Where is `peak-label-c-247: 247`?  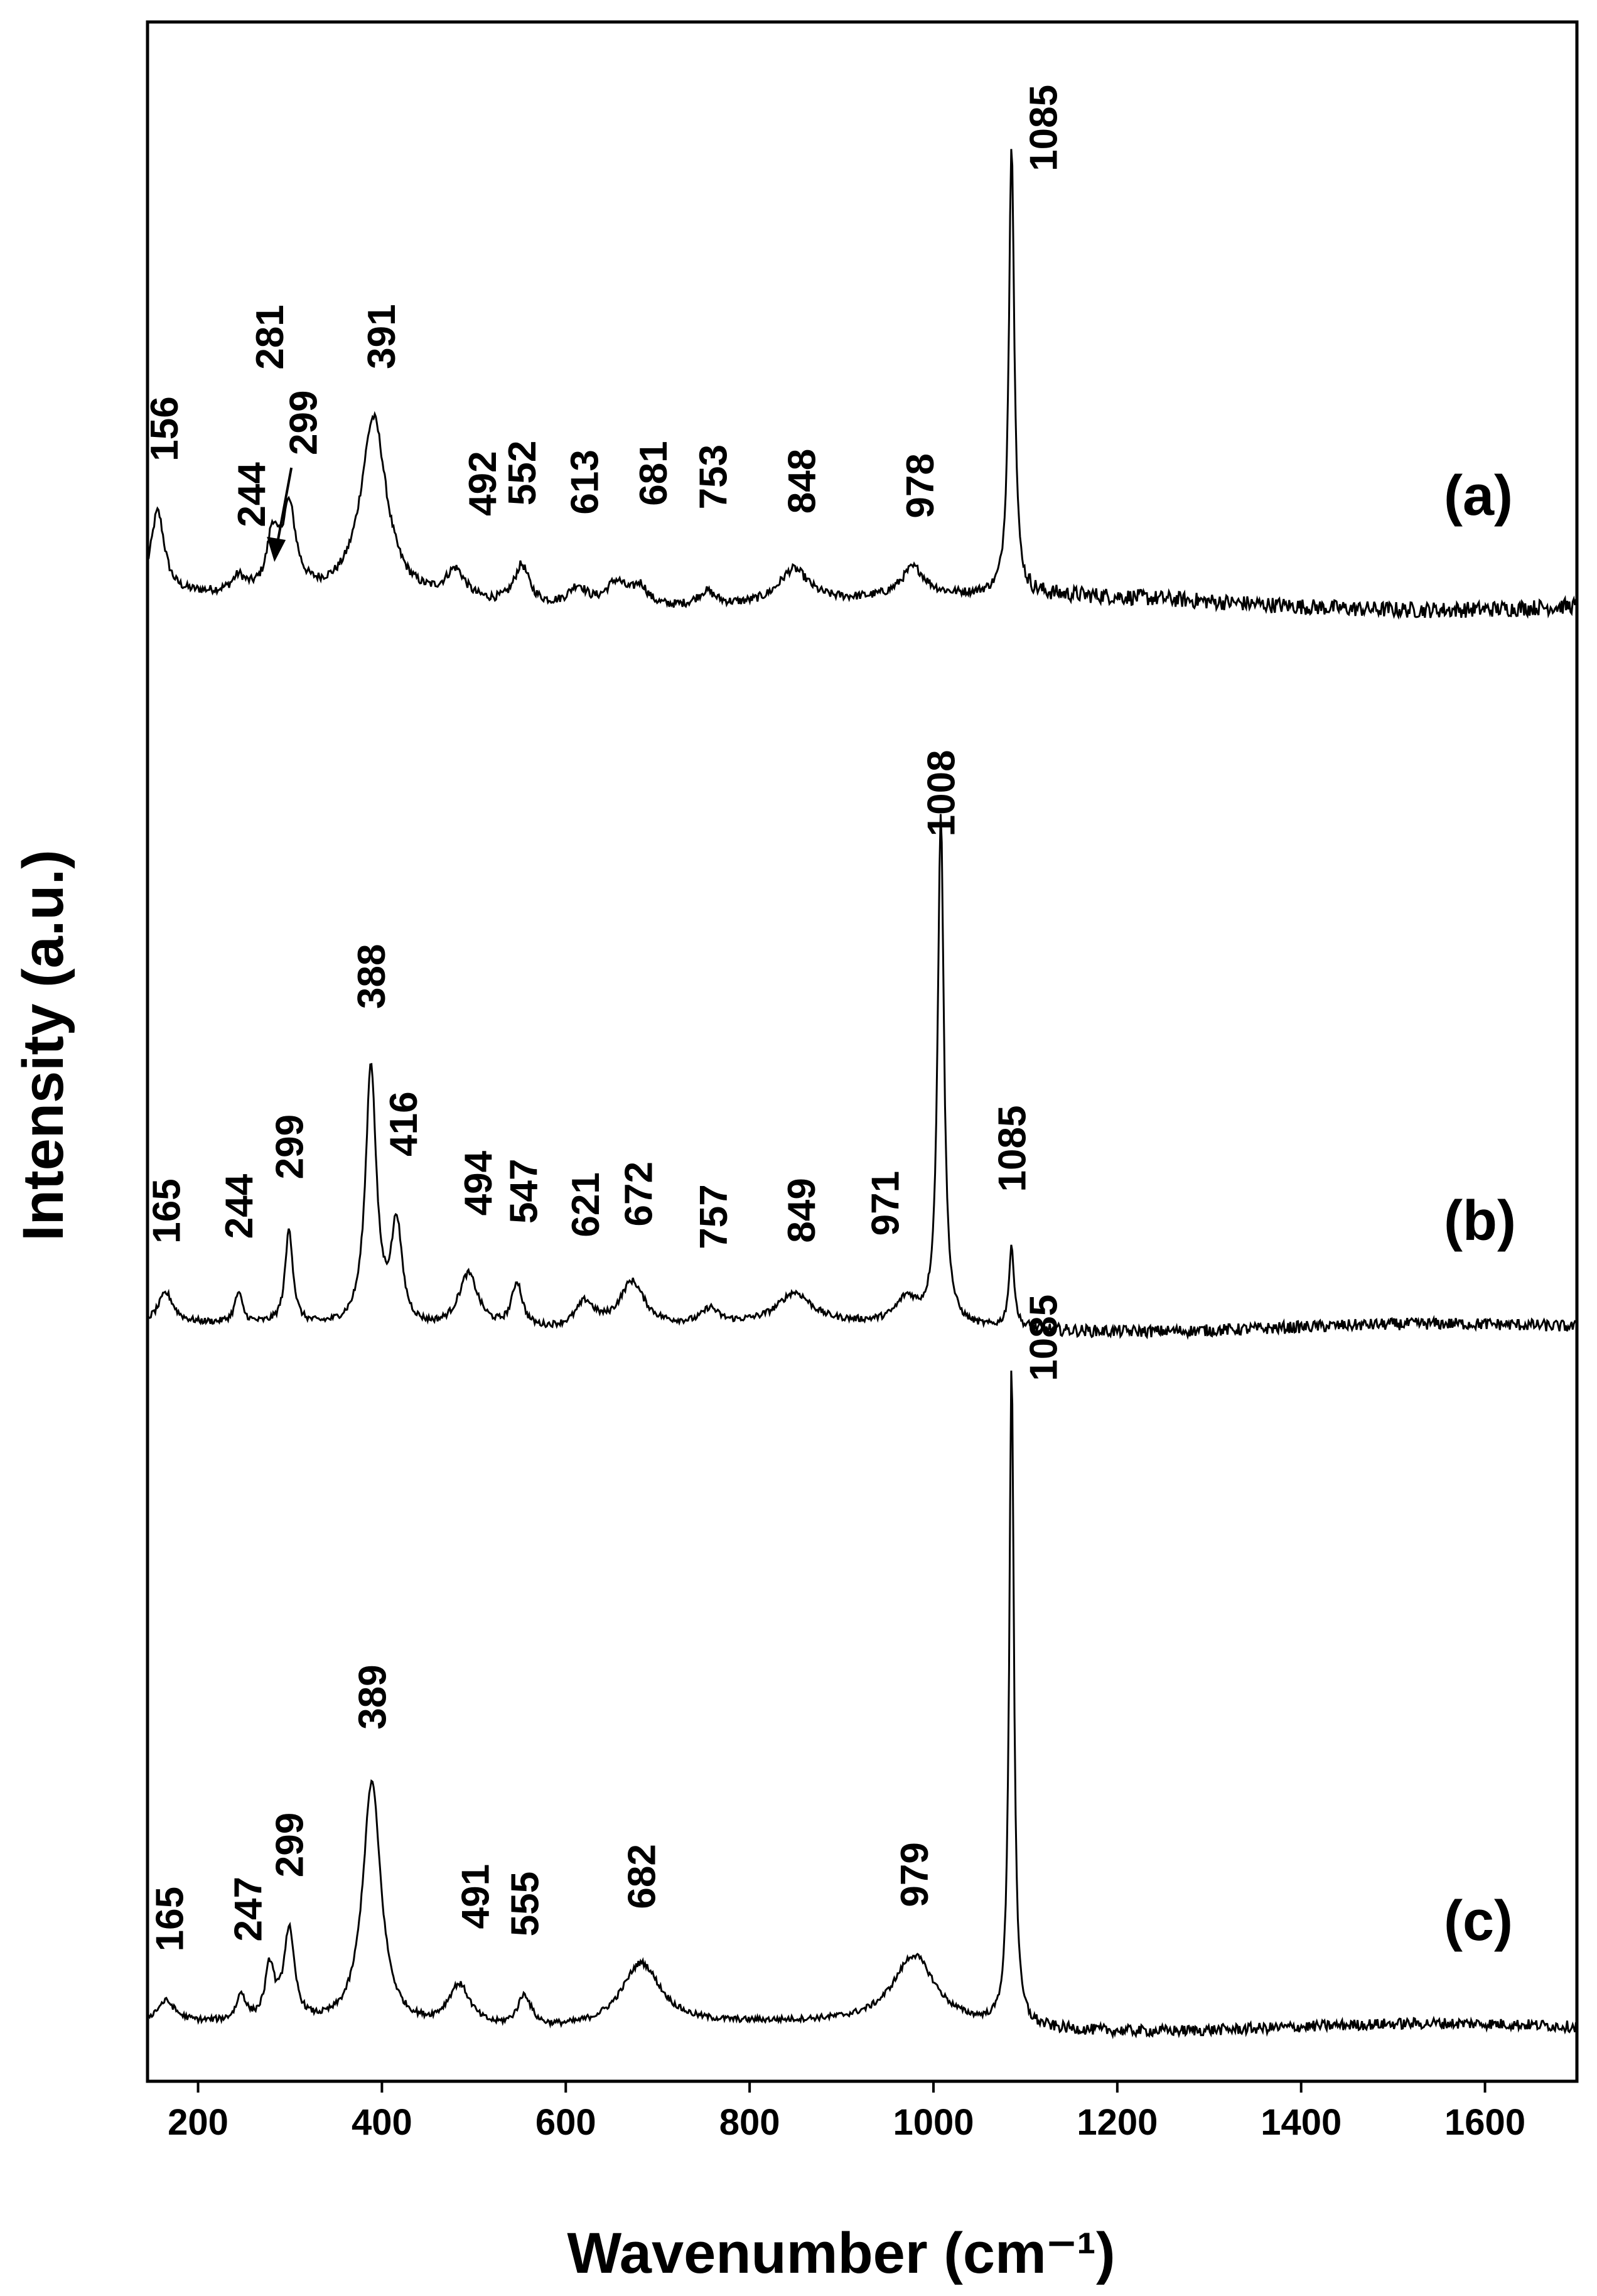 peak-label-c-247: 247 is located at coordinates (248, 1909).